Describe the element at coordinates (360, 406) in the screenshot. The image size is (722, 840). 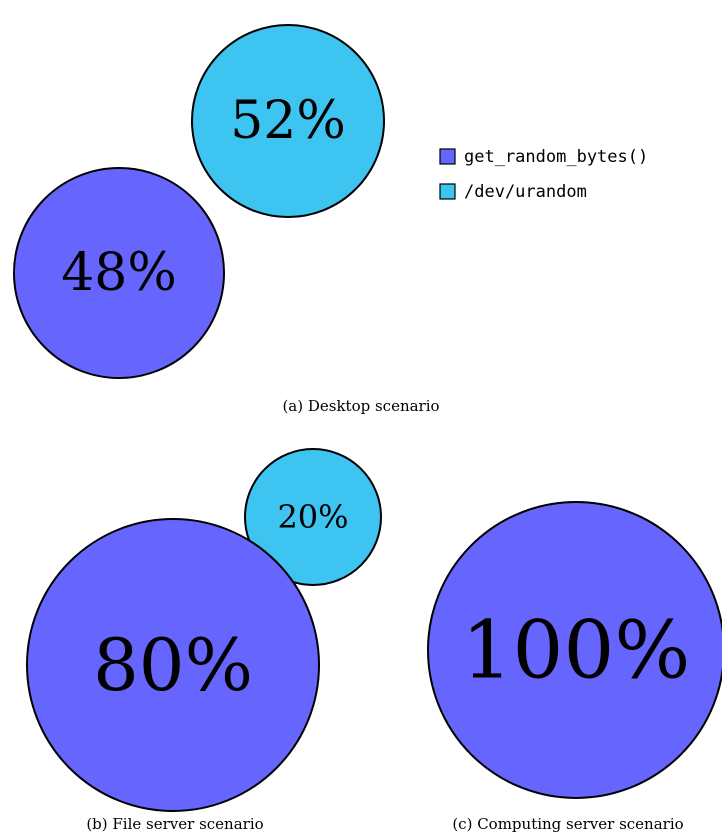
I see `caption-desktop: (a) Desktop scenario` at that location.